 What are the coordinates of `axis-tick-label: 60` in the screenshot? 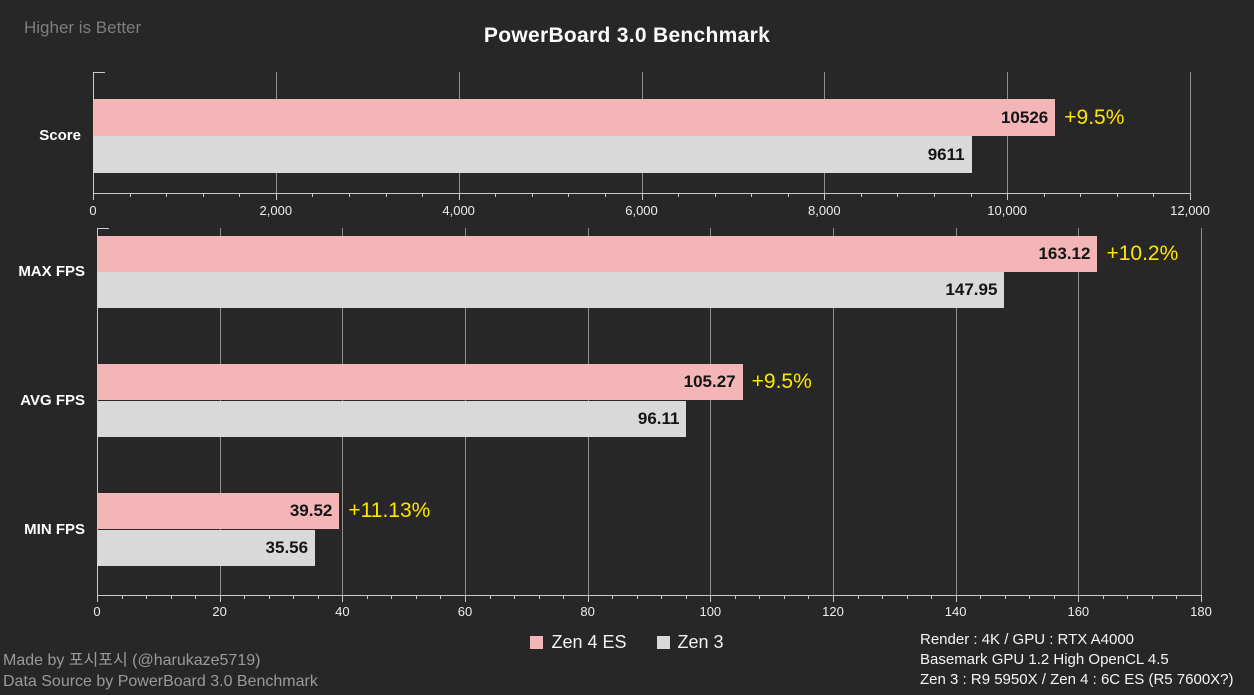 It's located at (465, 611).